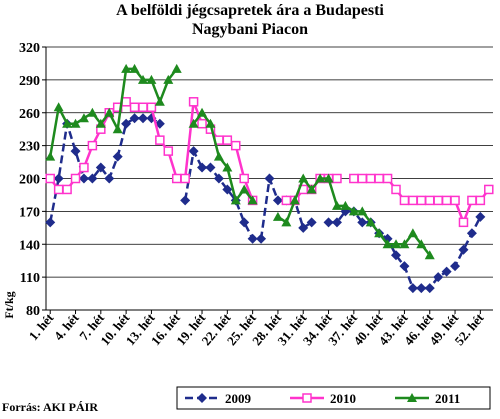 Image resolution: width=500 pixels, height=419 pixels. I want to click on legend-box, so click(333, 398).